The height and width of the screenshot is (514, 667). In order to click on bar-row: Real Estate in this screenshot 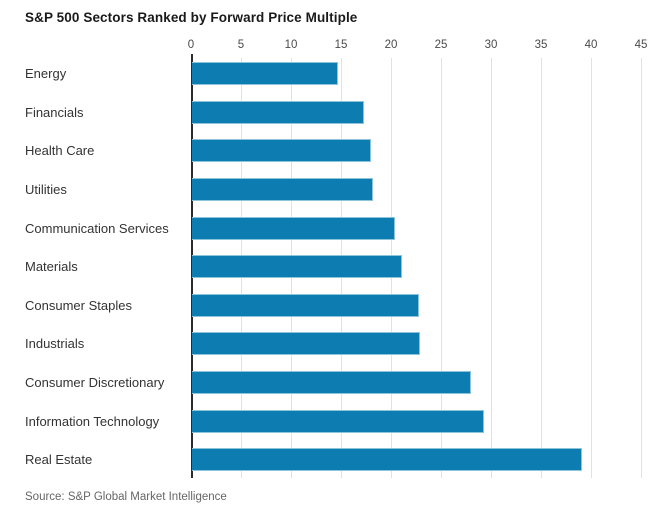, I will do `click(303, 460)`.